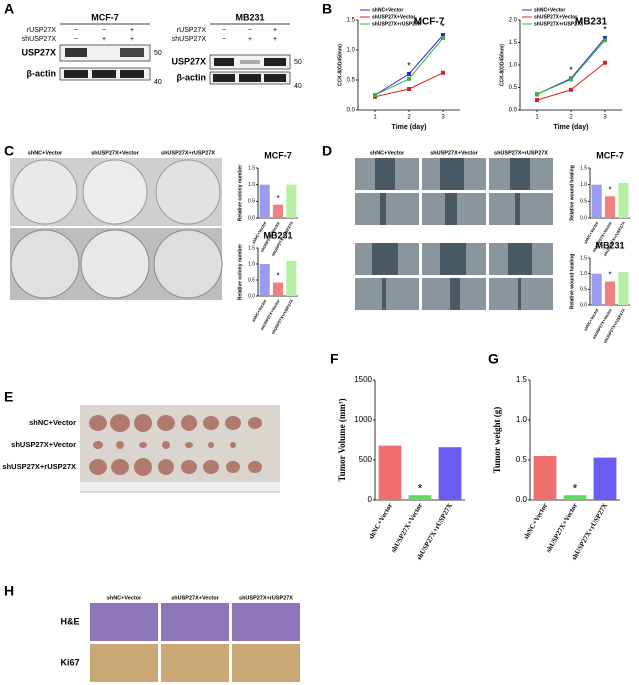  Describe the element at coordinates (497, 440) in the screenshot. I see `y-axis-label: Tumor weight (g)` at that location.